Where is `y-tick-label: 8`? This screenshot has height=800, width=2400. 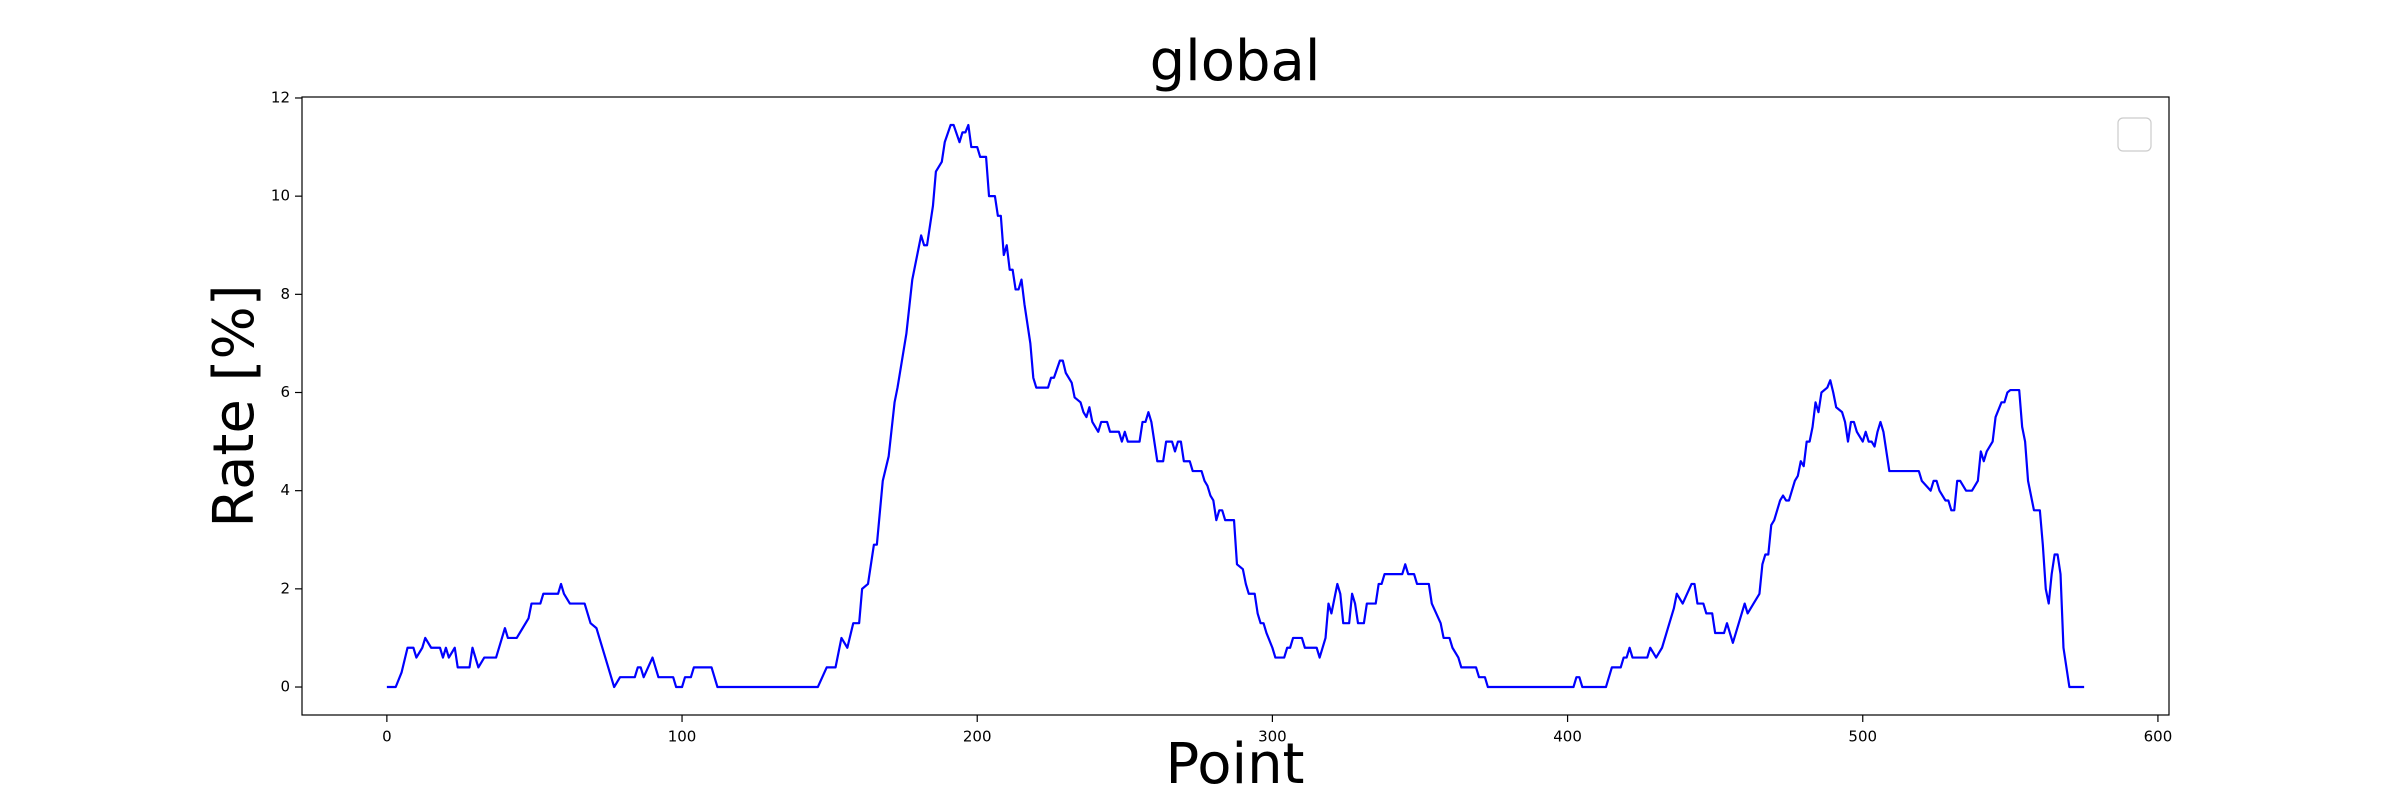
y-tick-label: 8 is located at coordinates (285, 294).